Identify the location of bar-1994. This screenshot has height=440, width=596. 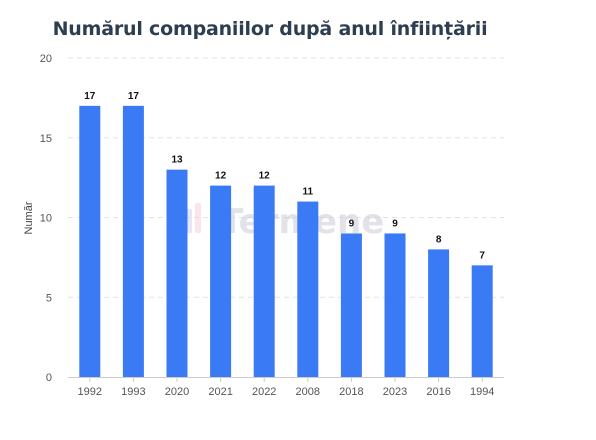
(482, 321).